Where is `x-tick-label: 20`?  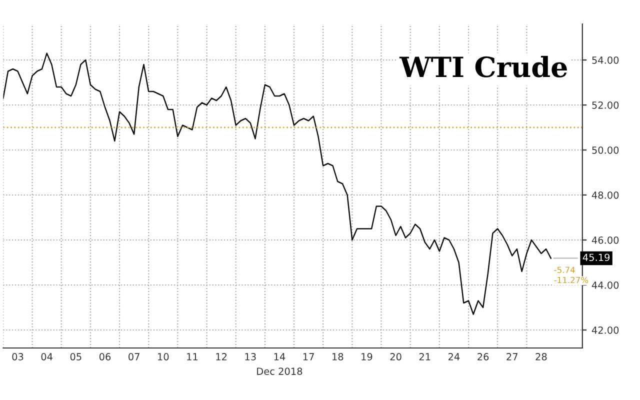
x-tick-label: 20 is located at coordinates (396, 356).